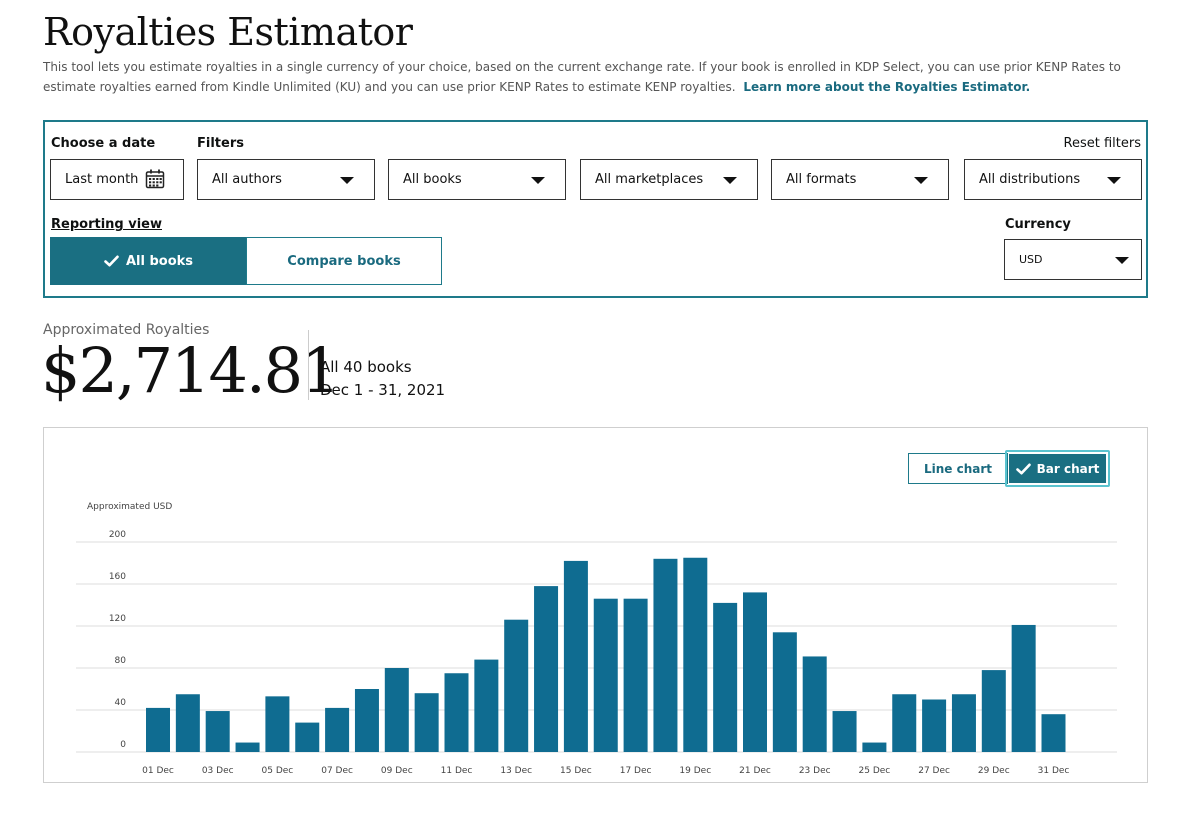  Describe the element at coordinates (994, 771) in the screenshot. I see `x-tick-label: 29 Dec` at that location.